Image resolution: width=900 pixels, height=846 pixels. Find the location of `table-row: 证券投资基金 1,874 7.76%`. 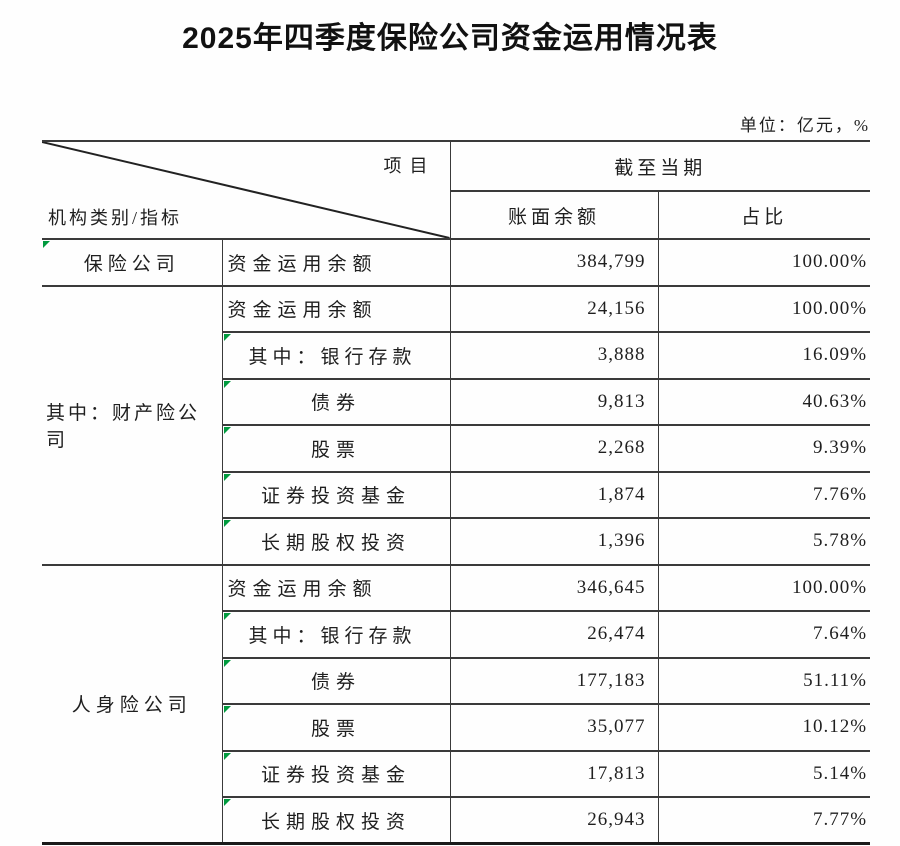

table-row: 证券投资基金 1,874 7.76% is located at coordinates (456, 494).